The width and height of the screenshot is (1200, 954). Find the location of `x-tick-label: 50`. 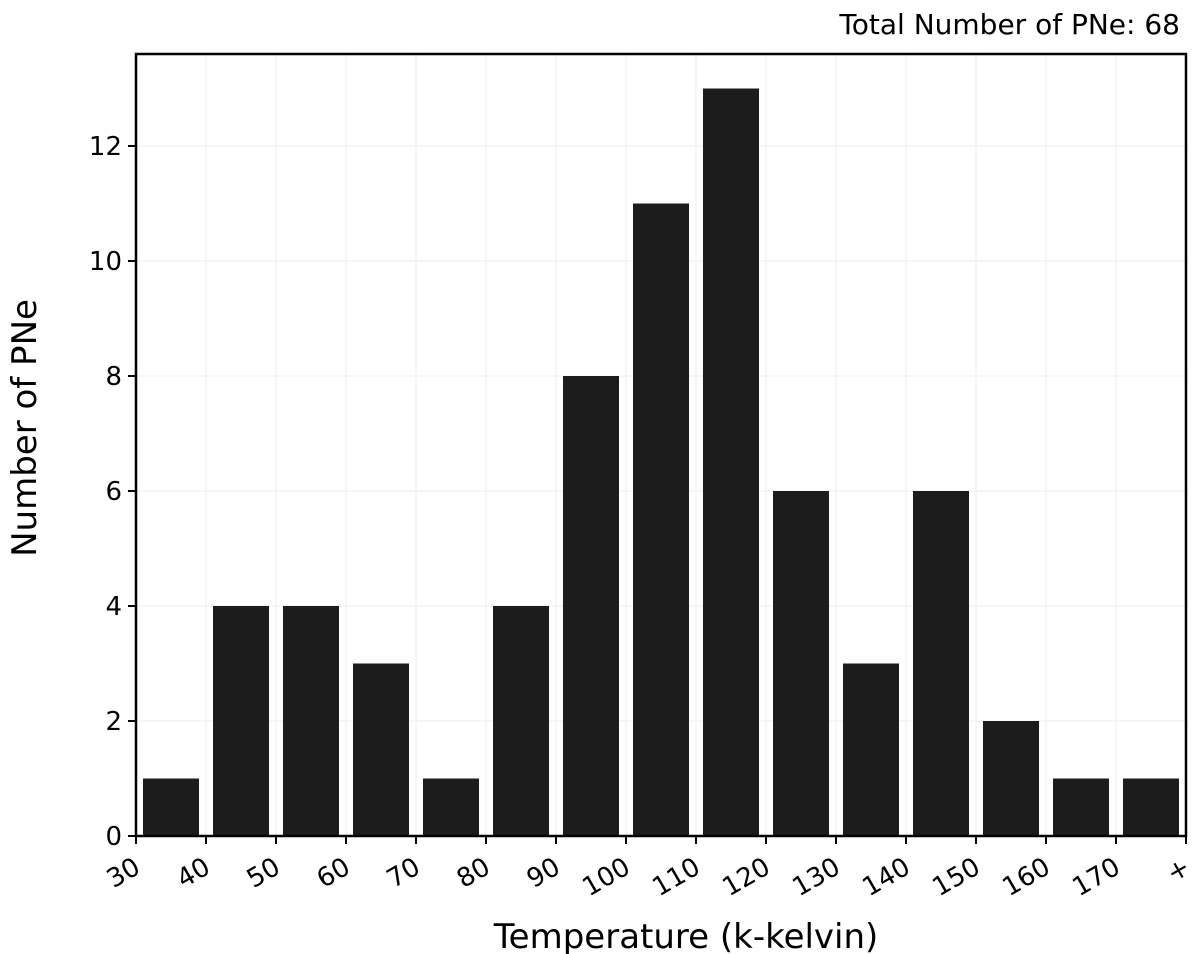

x-tick-label: 50 is located at coordinates (264, 873).